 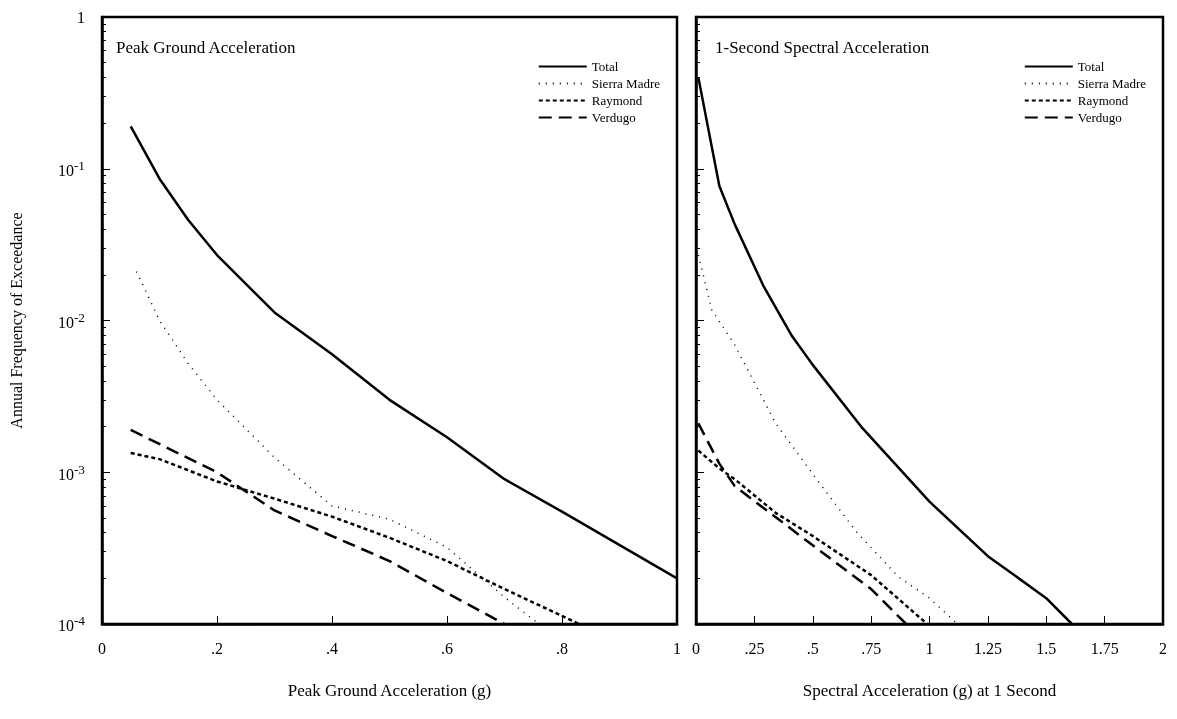 I want to click on y-tick-label: 10$^{-2}$, so click(x=71, y=321).